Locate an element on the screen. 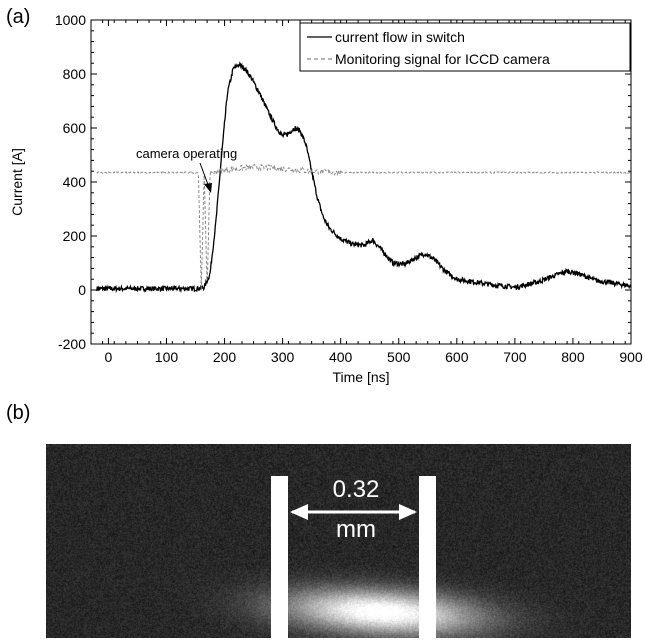 The image size is (645, 643). y-tick-label: 600 is located at coordinates (75, 128).